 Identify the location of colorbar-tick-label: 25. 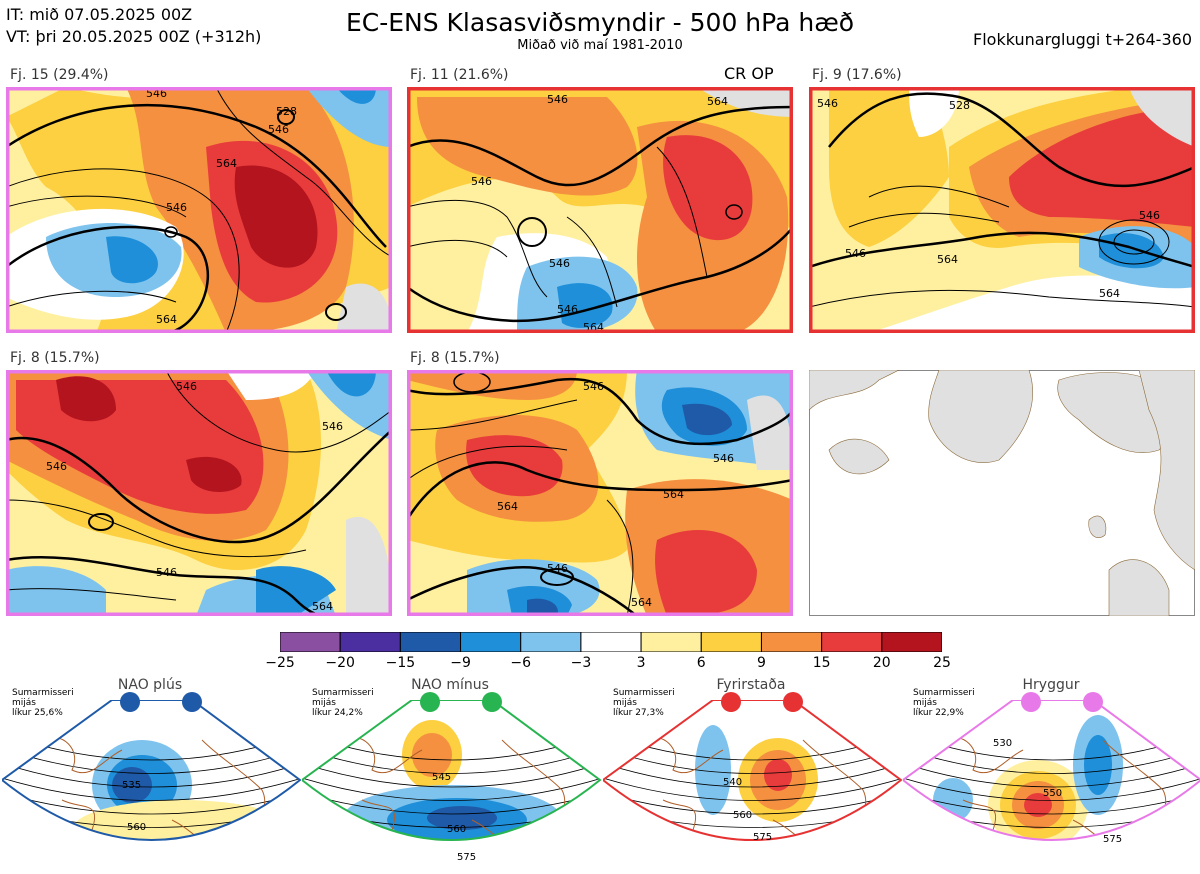
(942, 663).